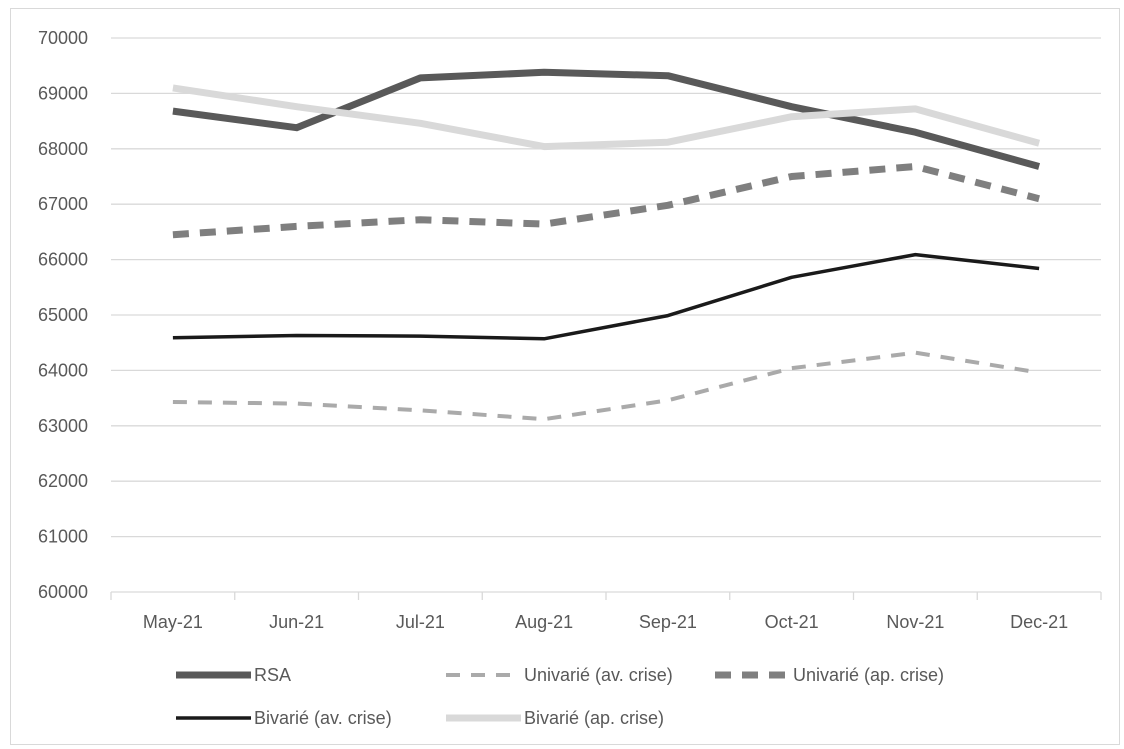 The width and height of the screenshot is (1124, 749). What do you see at coordinates (606, 595) in the screenshot?
I see `x-axis` at bounding box center [606, 595].